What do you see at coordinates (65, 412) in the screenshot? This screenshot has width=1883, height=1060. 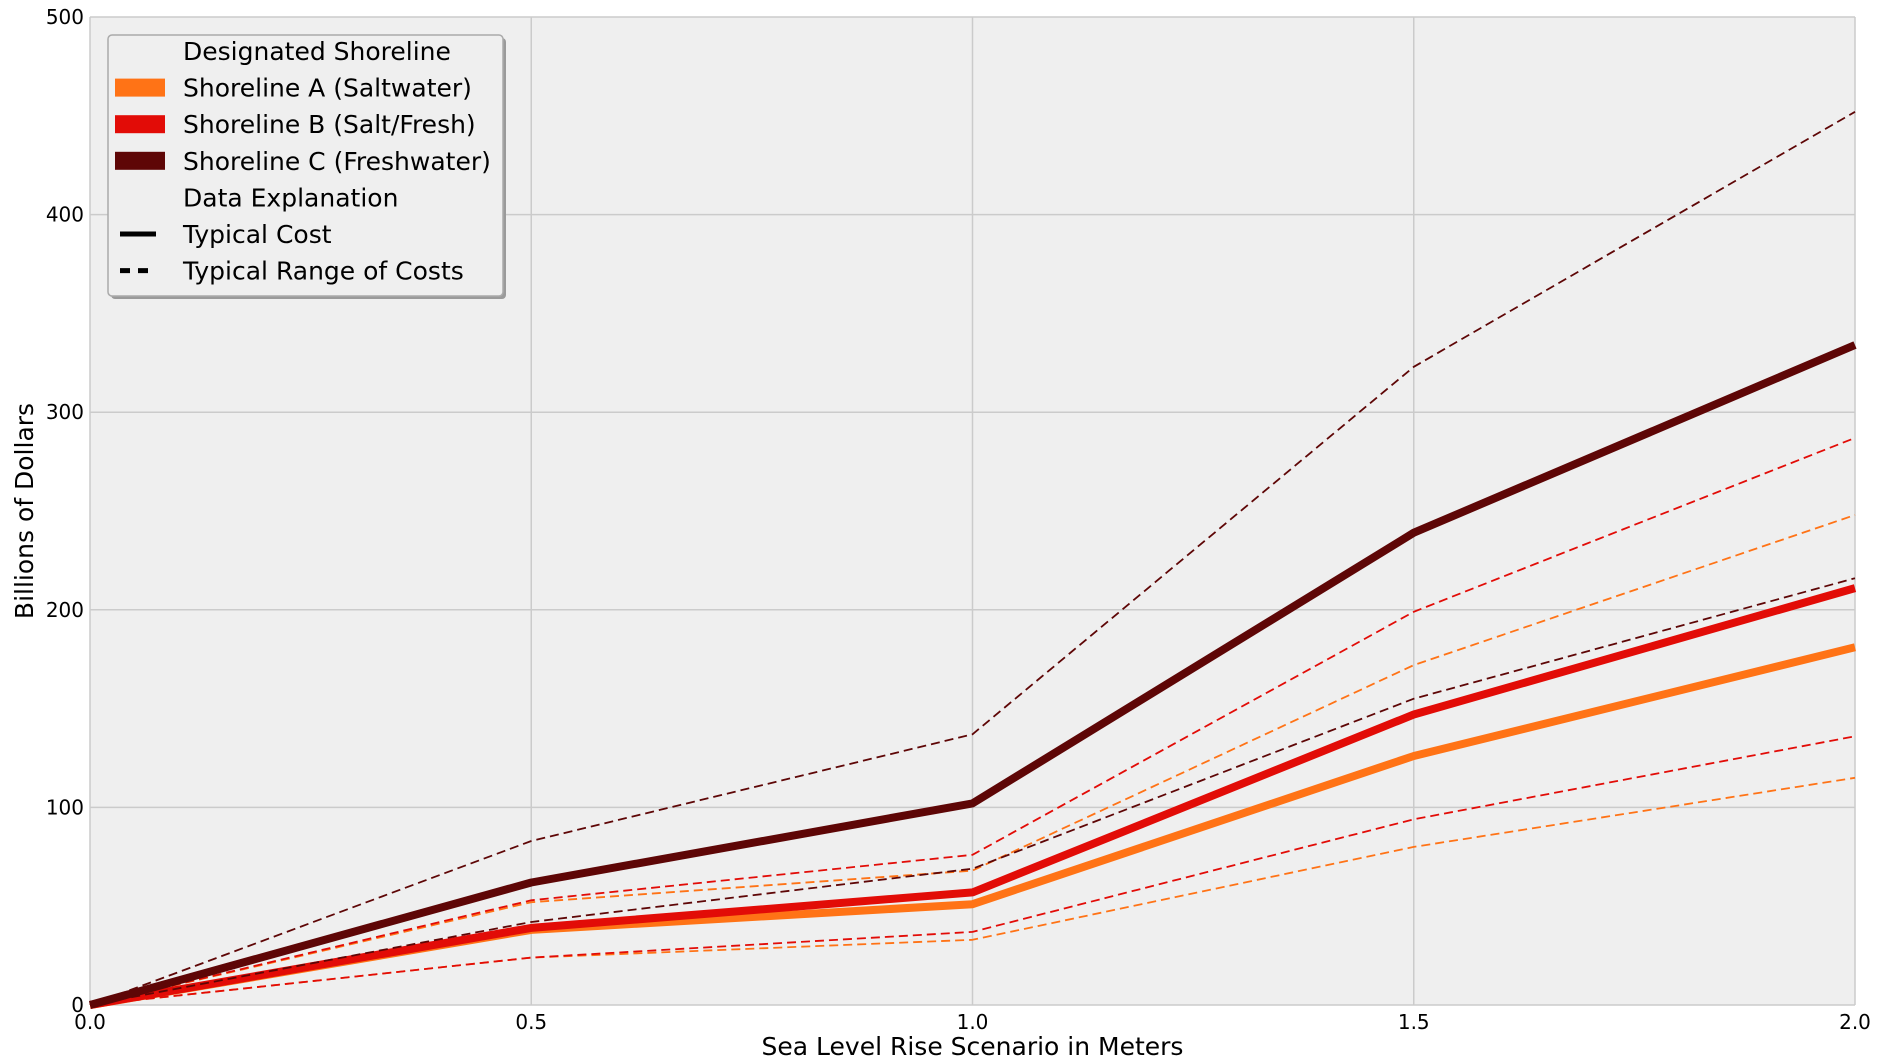 I see `y-tick-label-3: 300` at bounding box center [65, 412].